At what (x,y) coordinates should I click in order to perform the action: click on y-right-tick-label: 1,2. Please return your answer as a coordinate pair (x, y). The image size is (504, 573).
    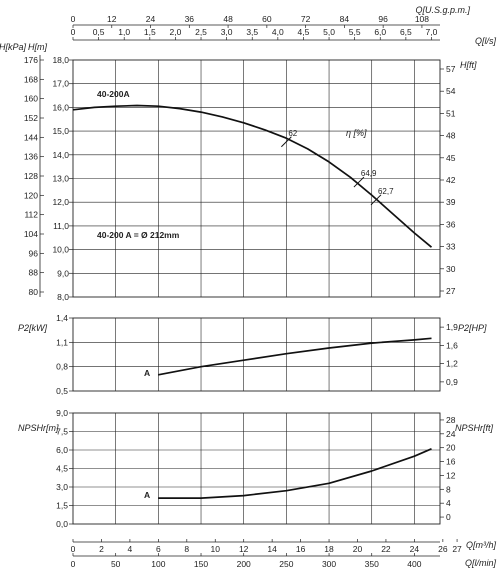
    Looking at the image, I should click on (452, 364).